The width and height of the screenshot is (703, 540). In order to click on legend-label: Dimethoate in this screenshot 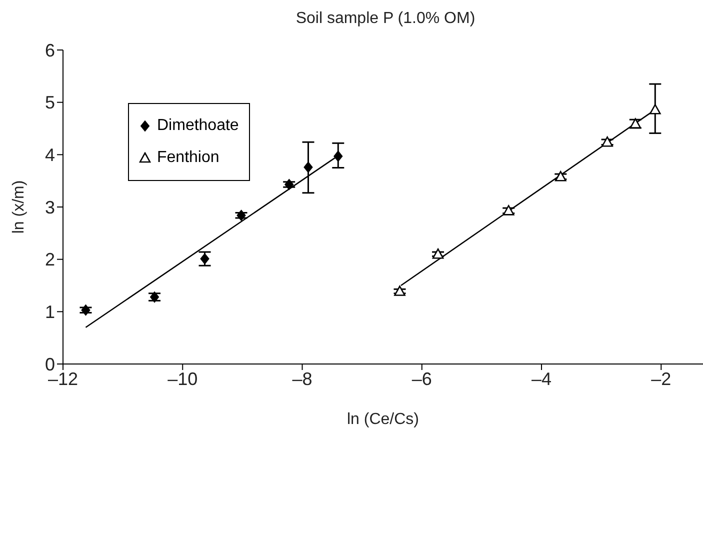, I will do `click(198, 126)`.